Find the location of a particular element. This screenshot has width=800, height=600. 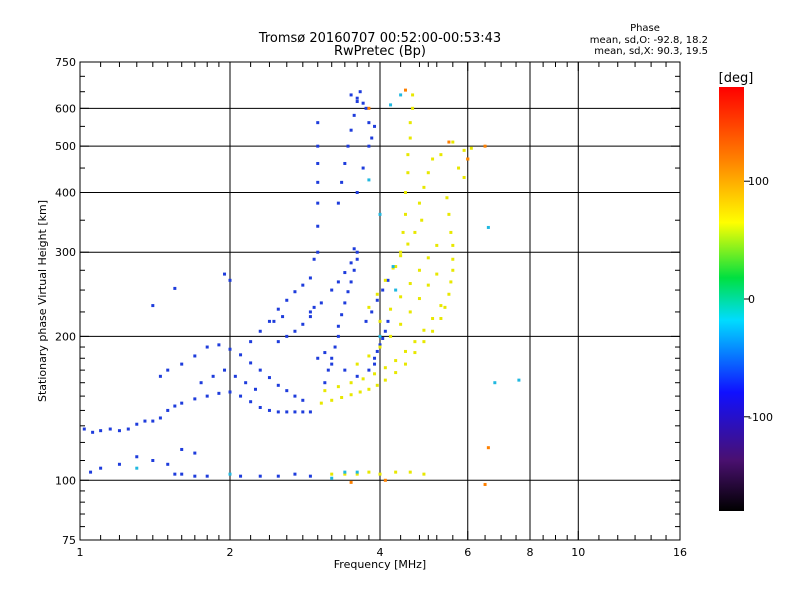

x-tick-labels: 1 2 4 6 8 10 16 is located at coordinates (382, 552).